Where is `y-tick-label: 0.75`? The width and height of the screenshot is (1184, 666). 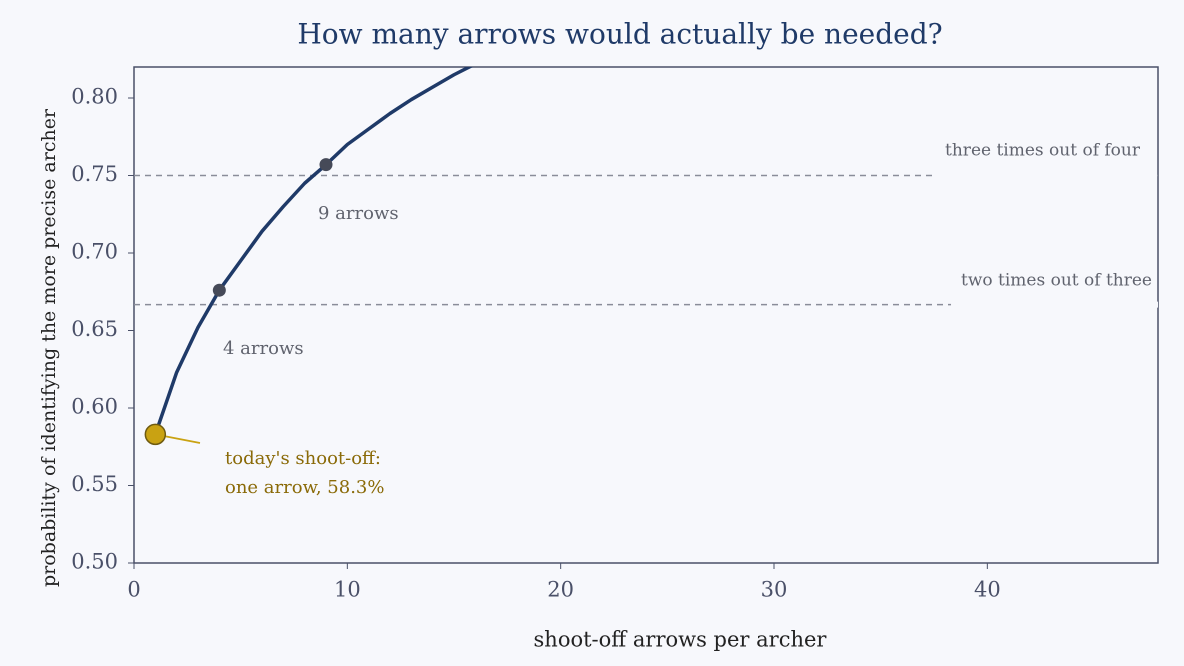 y-tick-label: 0.75 is located at coordinates (94, 174).